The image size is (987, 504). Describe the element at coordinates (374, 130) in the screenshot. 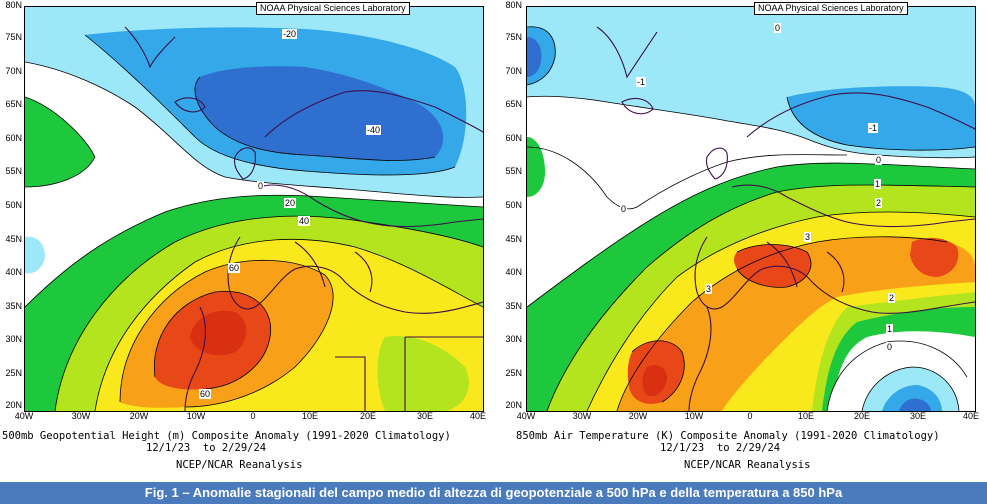

I see `contour-label: -40` at that location.